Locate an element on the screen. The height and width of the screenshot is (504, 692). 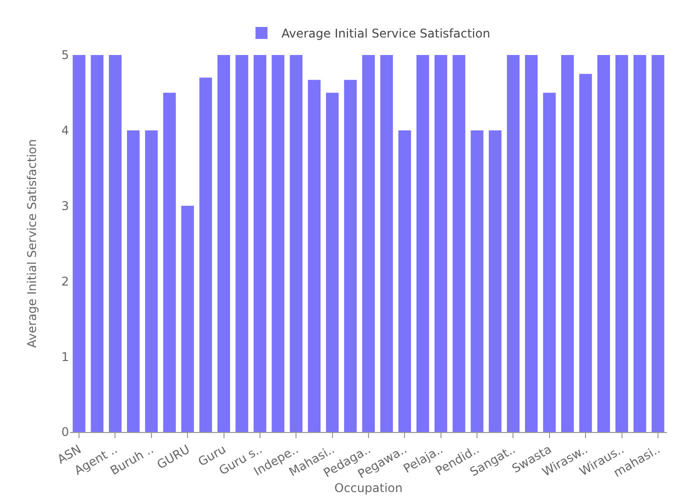
y-tick-label: 5 is located at coordinates (65, 55).